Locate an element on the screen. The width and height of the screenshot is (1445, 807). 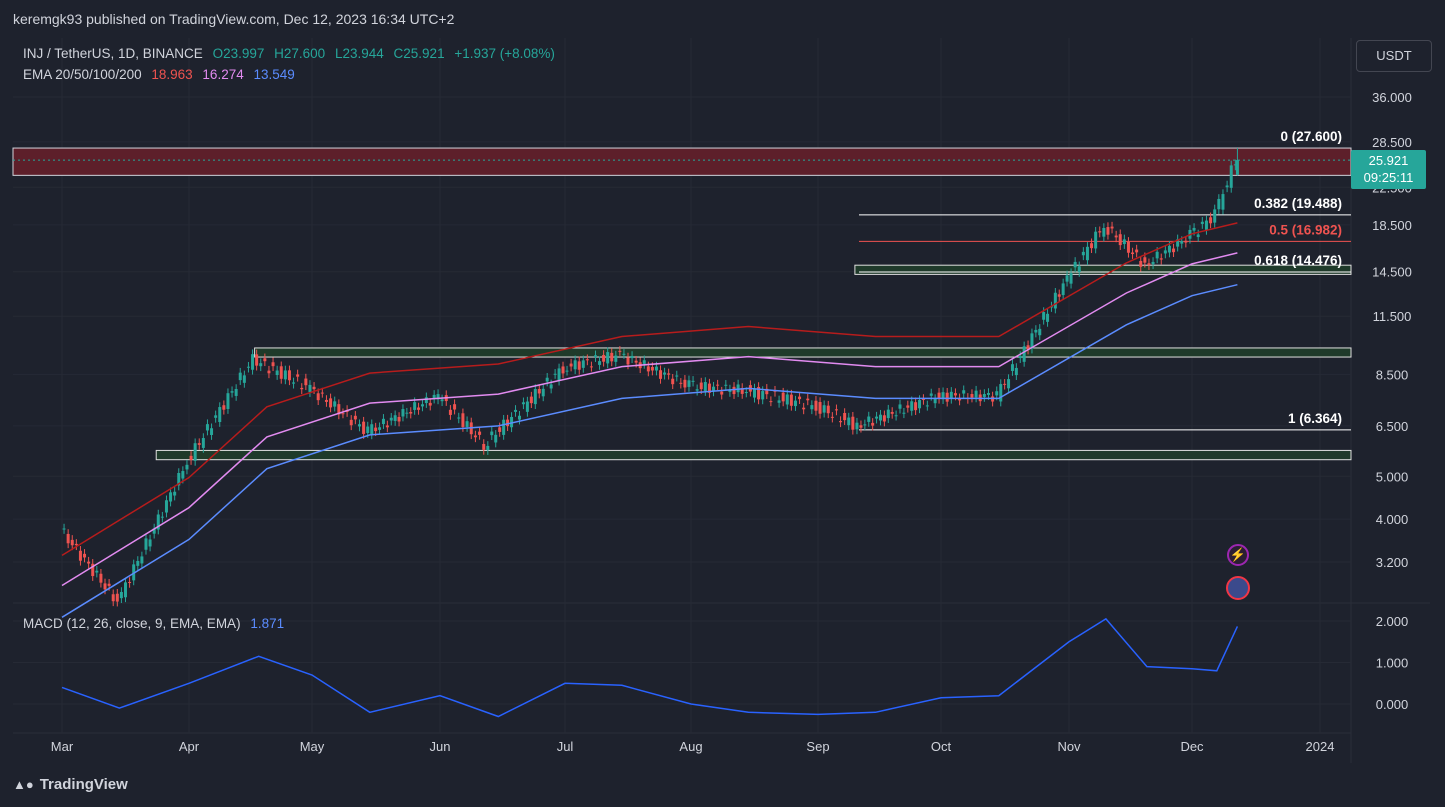
currency-unit-button: USDT is located at coordinates (1394, 56).